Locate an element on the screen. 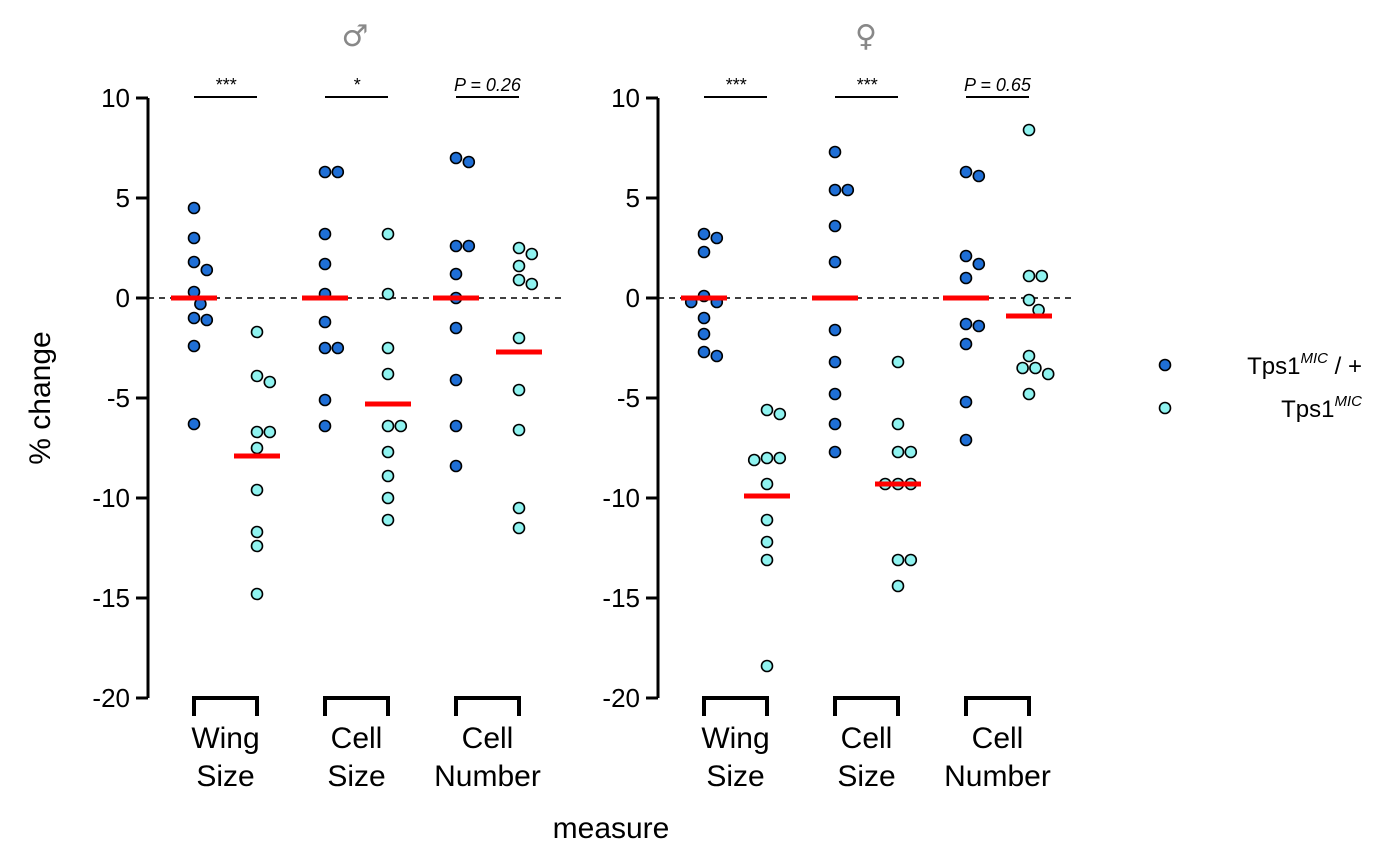 This screenshot has width=1400, height=865. legend-marker is located at coordinates (1165, 408).